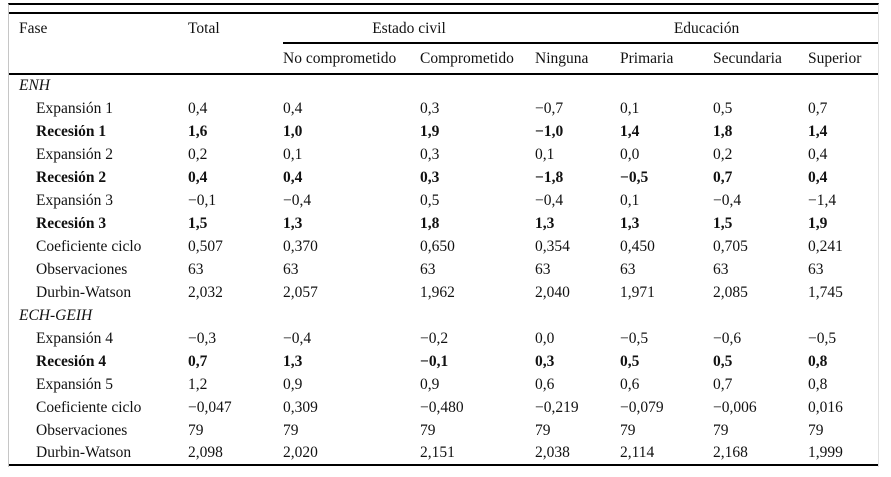  Describe the element at coordinates (730, 452) in the screenshot. I see `table-cell: 2,168` at that location.